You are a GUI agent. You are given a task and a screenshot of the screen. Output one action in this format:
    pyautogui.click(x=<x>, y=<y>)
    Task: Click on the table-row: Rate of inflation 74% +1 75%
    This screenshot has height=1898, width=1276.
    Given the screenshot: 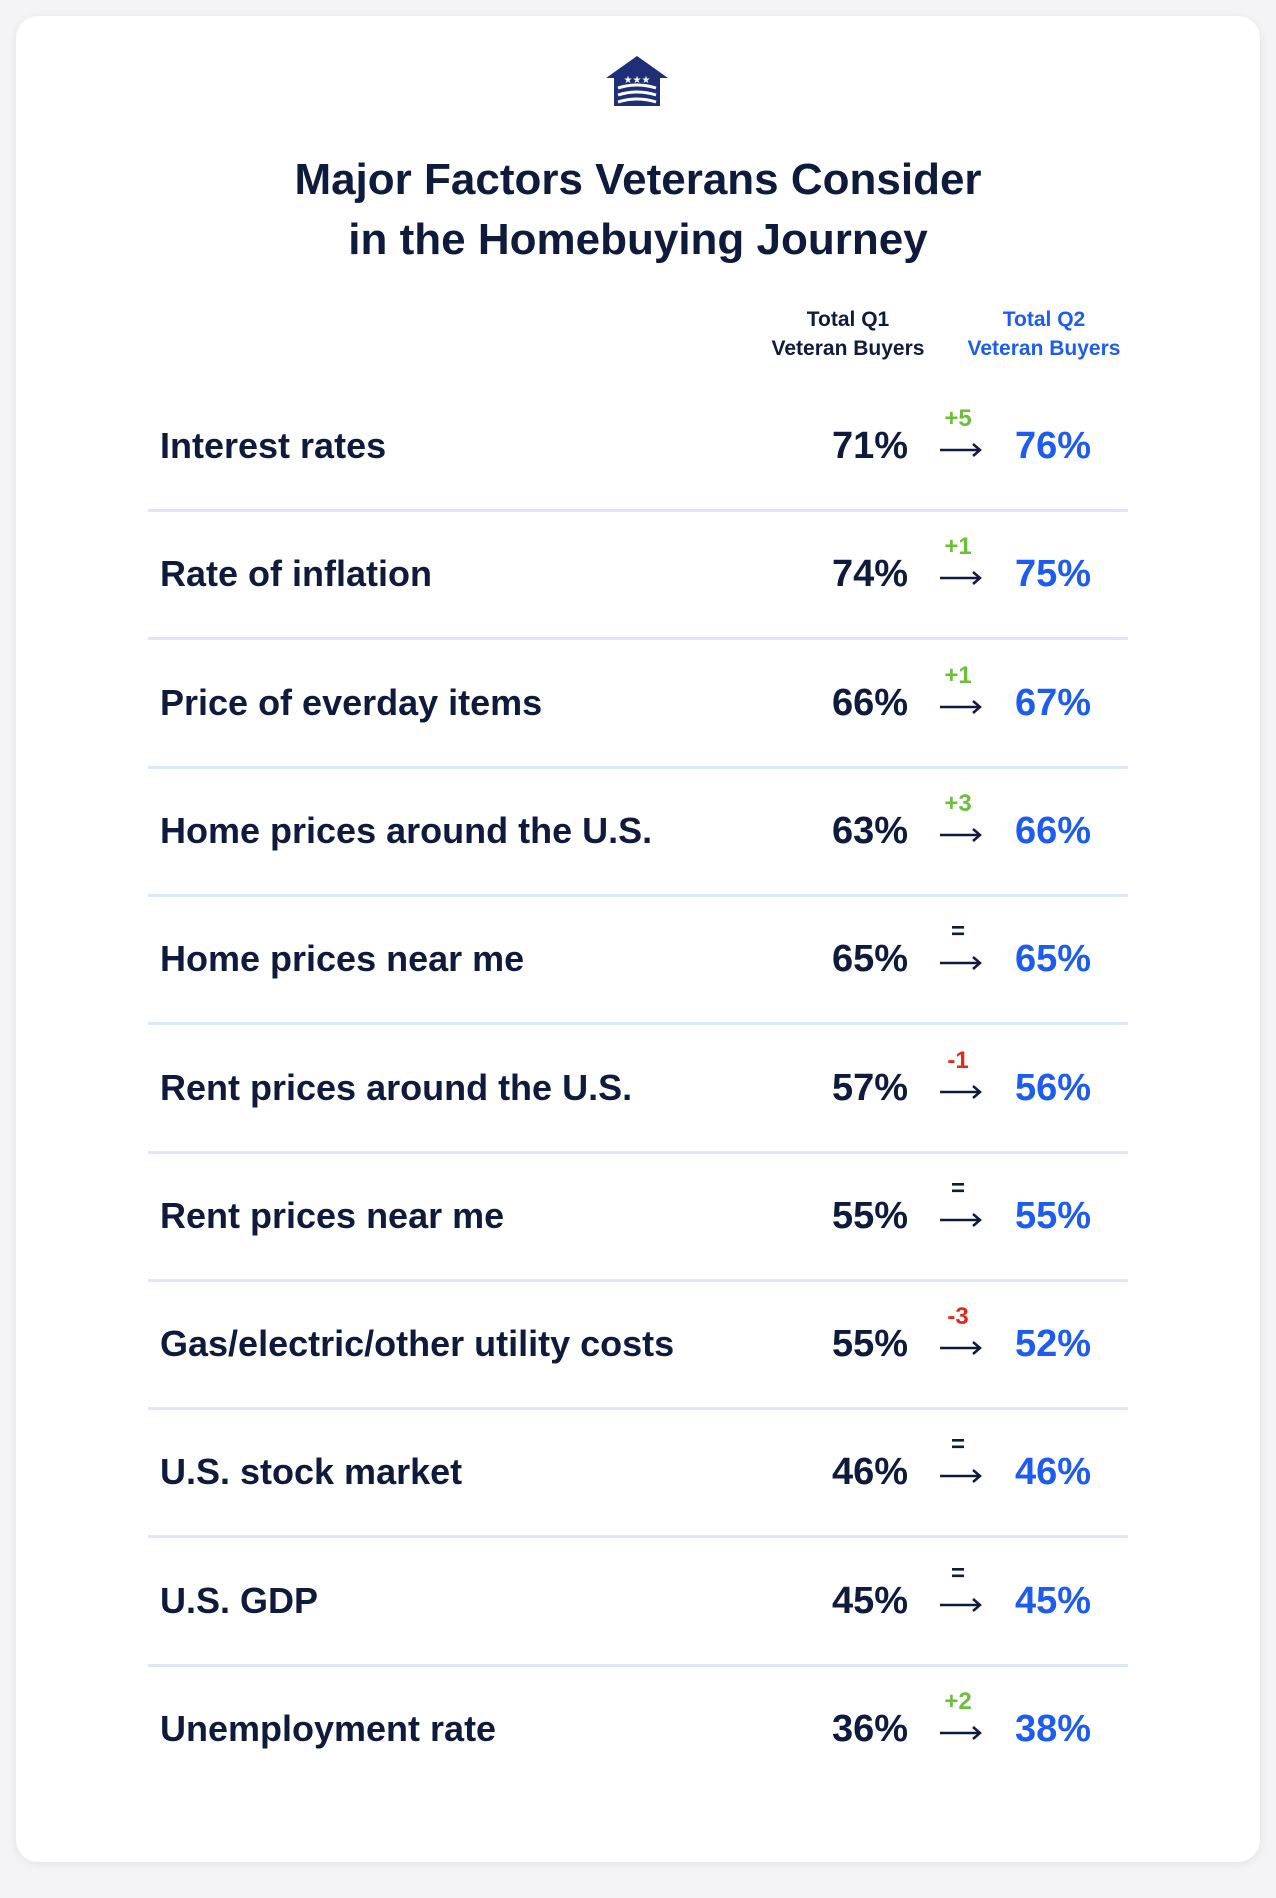 What is the action you would take?
    pyautogui.click(x=638, y=577)
    